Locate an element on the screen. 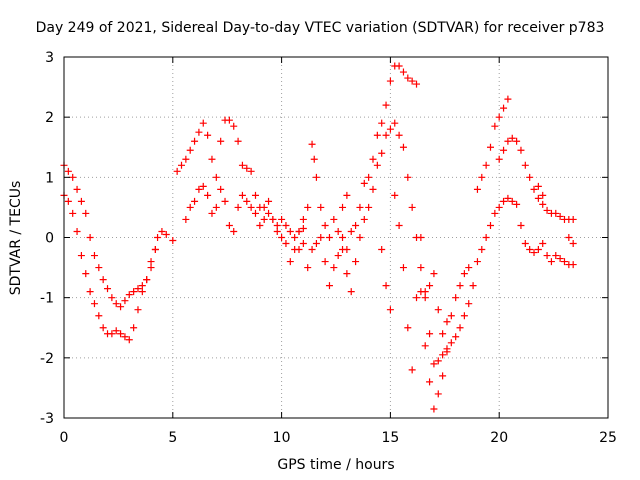 The width and height of the screenshot is (640, 480). x-tick-label: 20 is located at coordinates (499, 438).